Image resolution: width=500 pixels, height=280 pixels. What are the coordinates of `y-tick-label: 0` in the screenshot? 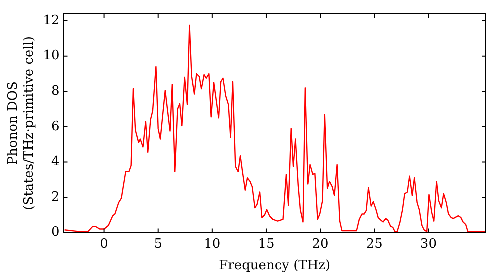 It's located at (55, 232).